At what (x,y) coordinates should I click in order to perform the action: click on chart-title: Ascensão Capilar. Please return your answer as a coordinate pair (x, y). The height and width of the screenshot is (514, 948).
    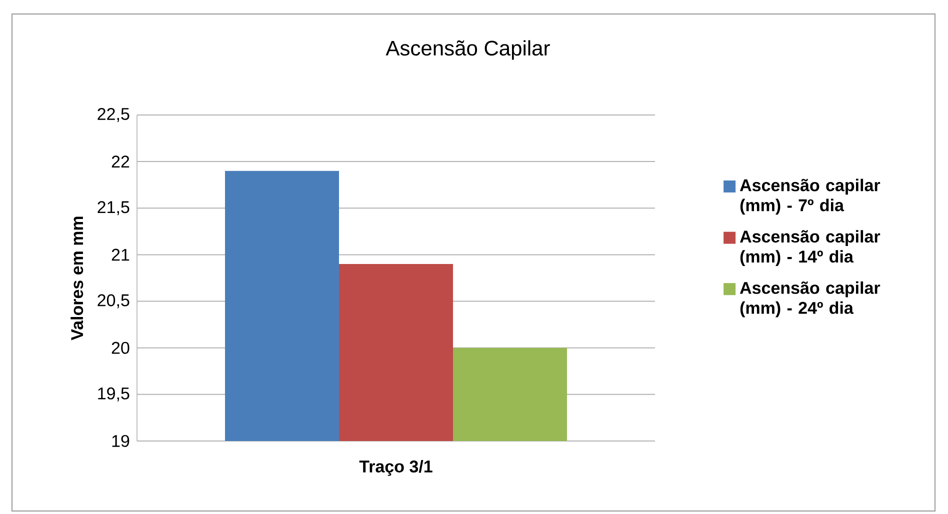
    Looking at the image, I should click on (468, 50).